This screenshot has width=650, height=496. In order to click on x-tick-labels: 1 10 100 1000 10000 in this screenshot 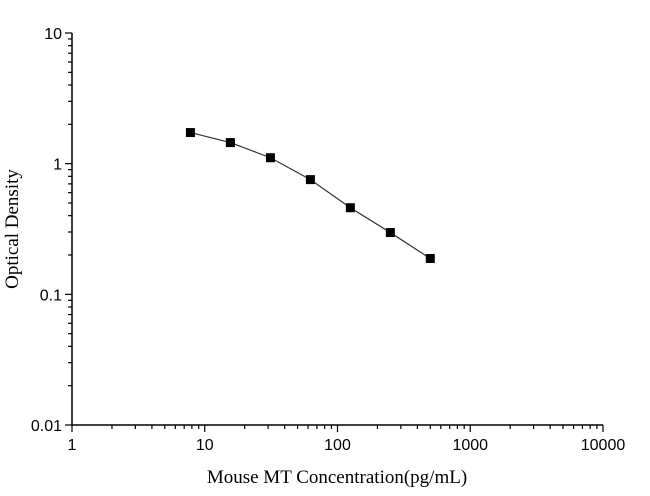, I will do `click(347, 445)`.